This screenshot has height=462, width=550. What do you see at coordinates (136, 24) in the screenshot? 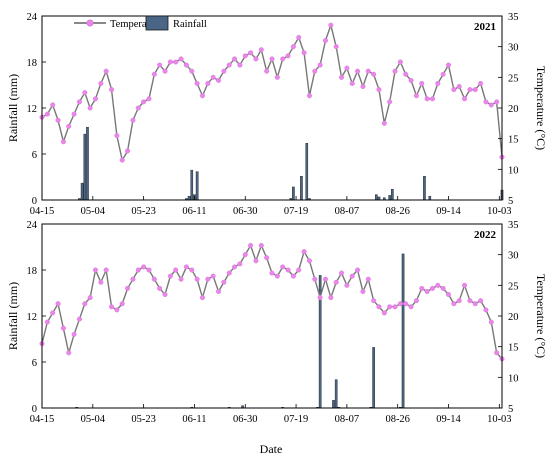
I see `legend-temperature-label: Temperature` at bounding box center [136, 24].